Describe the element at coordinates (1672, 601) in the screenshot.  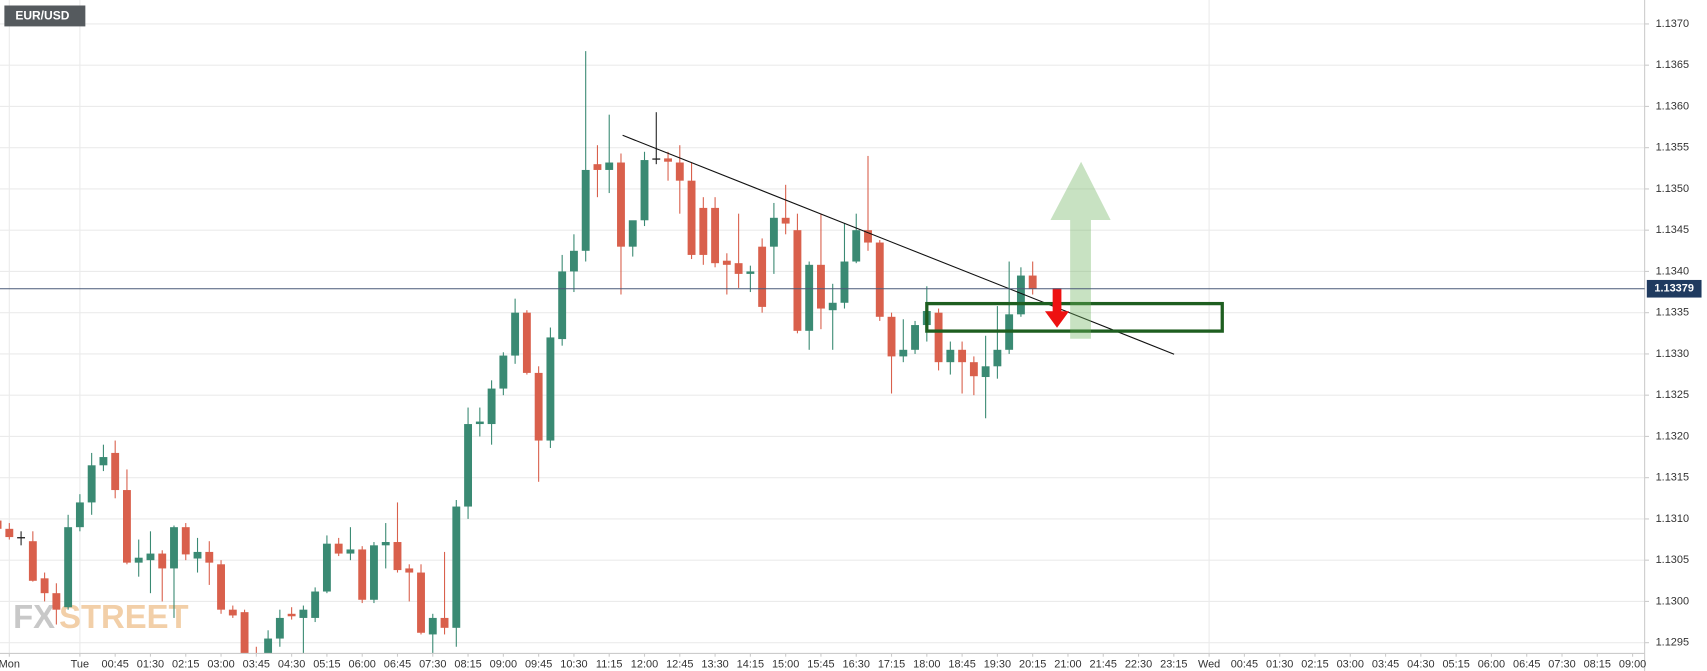
I see `y-tick-label: 1.1300` at that location.